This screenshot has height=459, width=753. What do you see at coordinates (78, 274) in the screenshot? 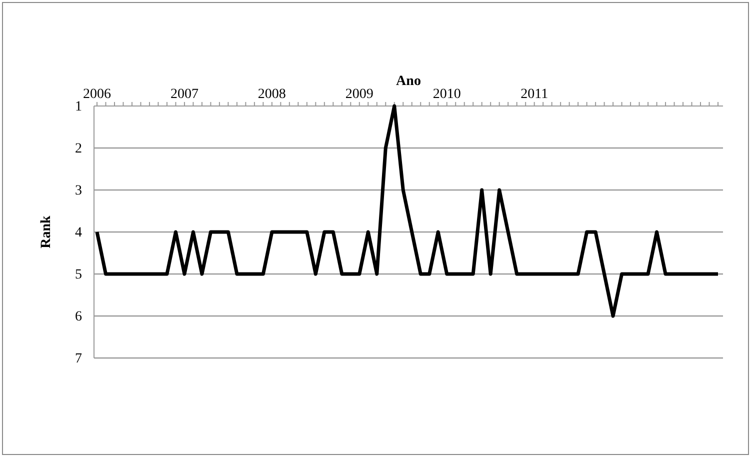
I see `y-tick-label: 5` at bounding box center [78, 274].